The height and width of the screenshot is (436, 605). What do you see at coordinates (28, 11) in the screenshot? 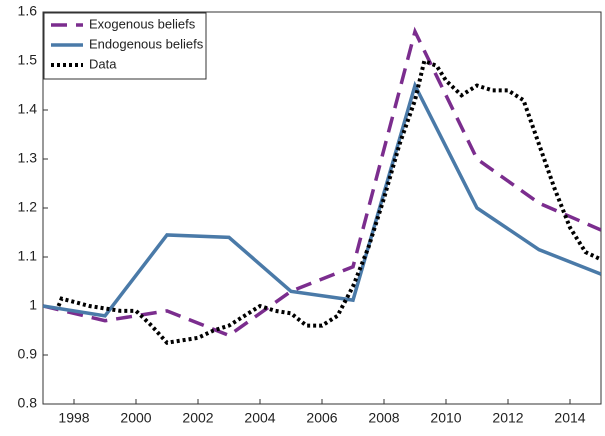
I see `y-tick-label: 1.6` at bounding box center [28, 11].